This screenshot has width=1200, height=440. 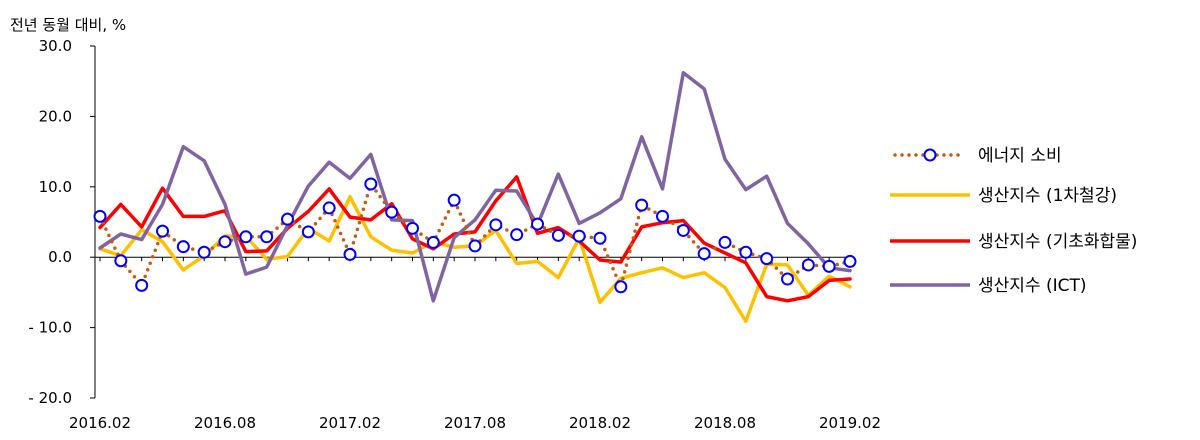 I want to click on y-tick-label: 0.0, so click(x=60, y=257).